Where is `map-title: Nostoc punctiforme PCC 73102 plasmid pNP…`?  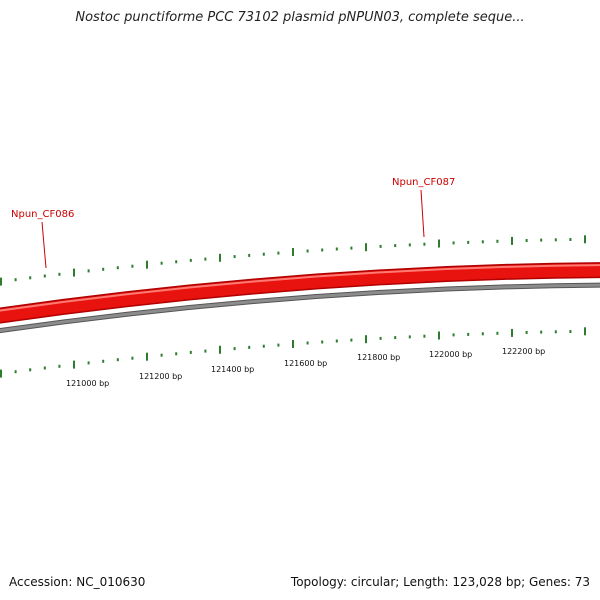 map-title: Nostoc punctiforme PCC 73102 plasmid pNP… is located at coordinates (300, 17).